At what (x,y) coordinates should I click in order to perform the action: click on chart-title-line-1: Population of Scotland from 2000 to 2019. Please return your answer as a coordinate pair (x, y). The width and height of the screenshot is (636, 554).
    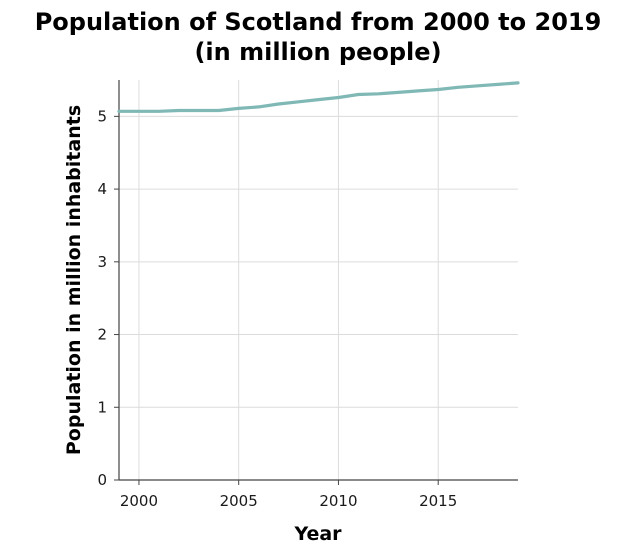
    Looking at the image, I should click on (318, 22).